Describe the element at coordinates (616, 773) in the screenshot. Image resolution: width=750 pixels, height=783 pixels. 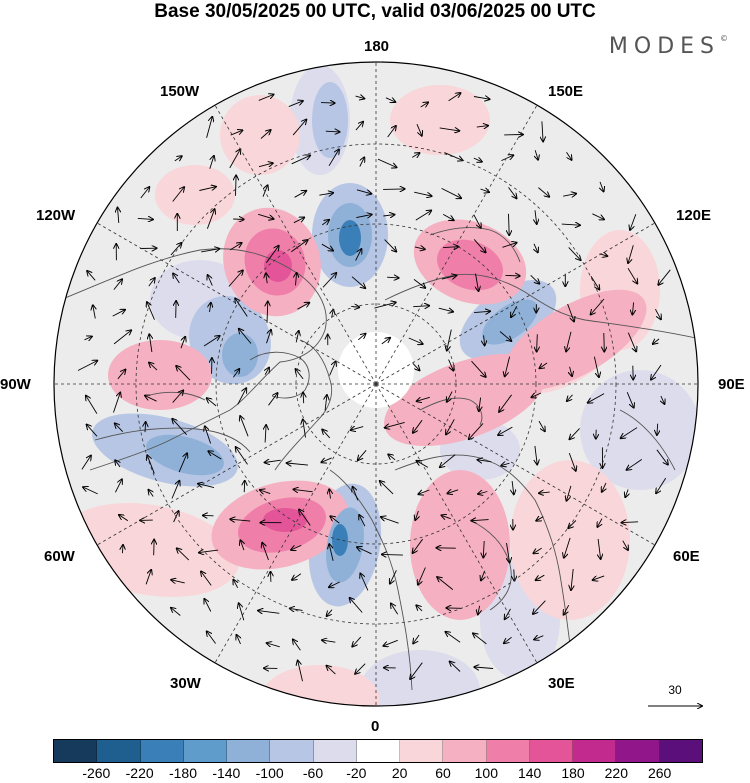
I see `colorbar-tick-label: 220` at that location.